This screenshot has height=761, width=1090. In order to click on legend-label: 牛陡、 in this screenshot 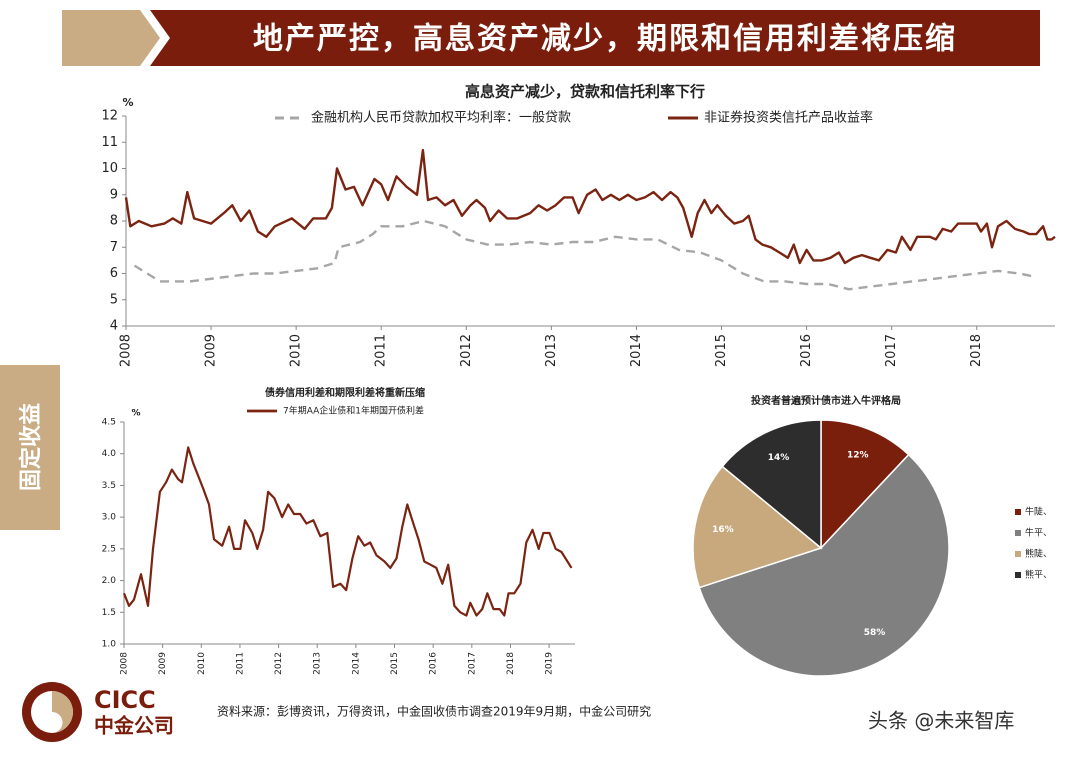, I will do `click(1038, 512)`.